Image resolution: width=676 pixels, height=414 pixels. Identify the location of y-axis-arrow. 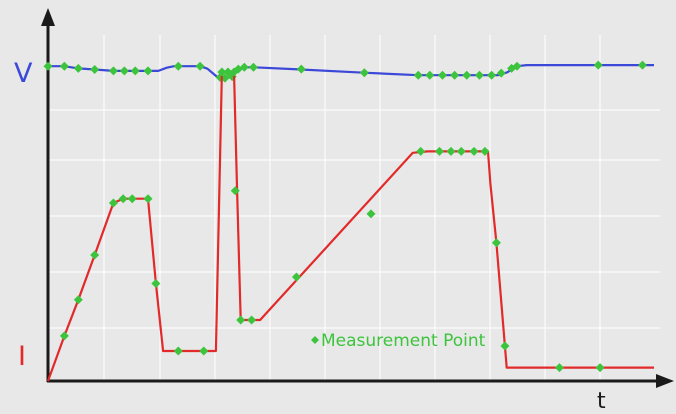
(48, 17).